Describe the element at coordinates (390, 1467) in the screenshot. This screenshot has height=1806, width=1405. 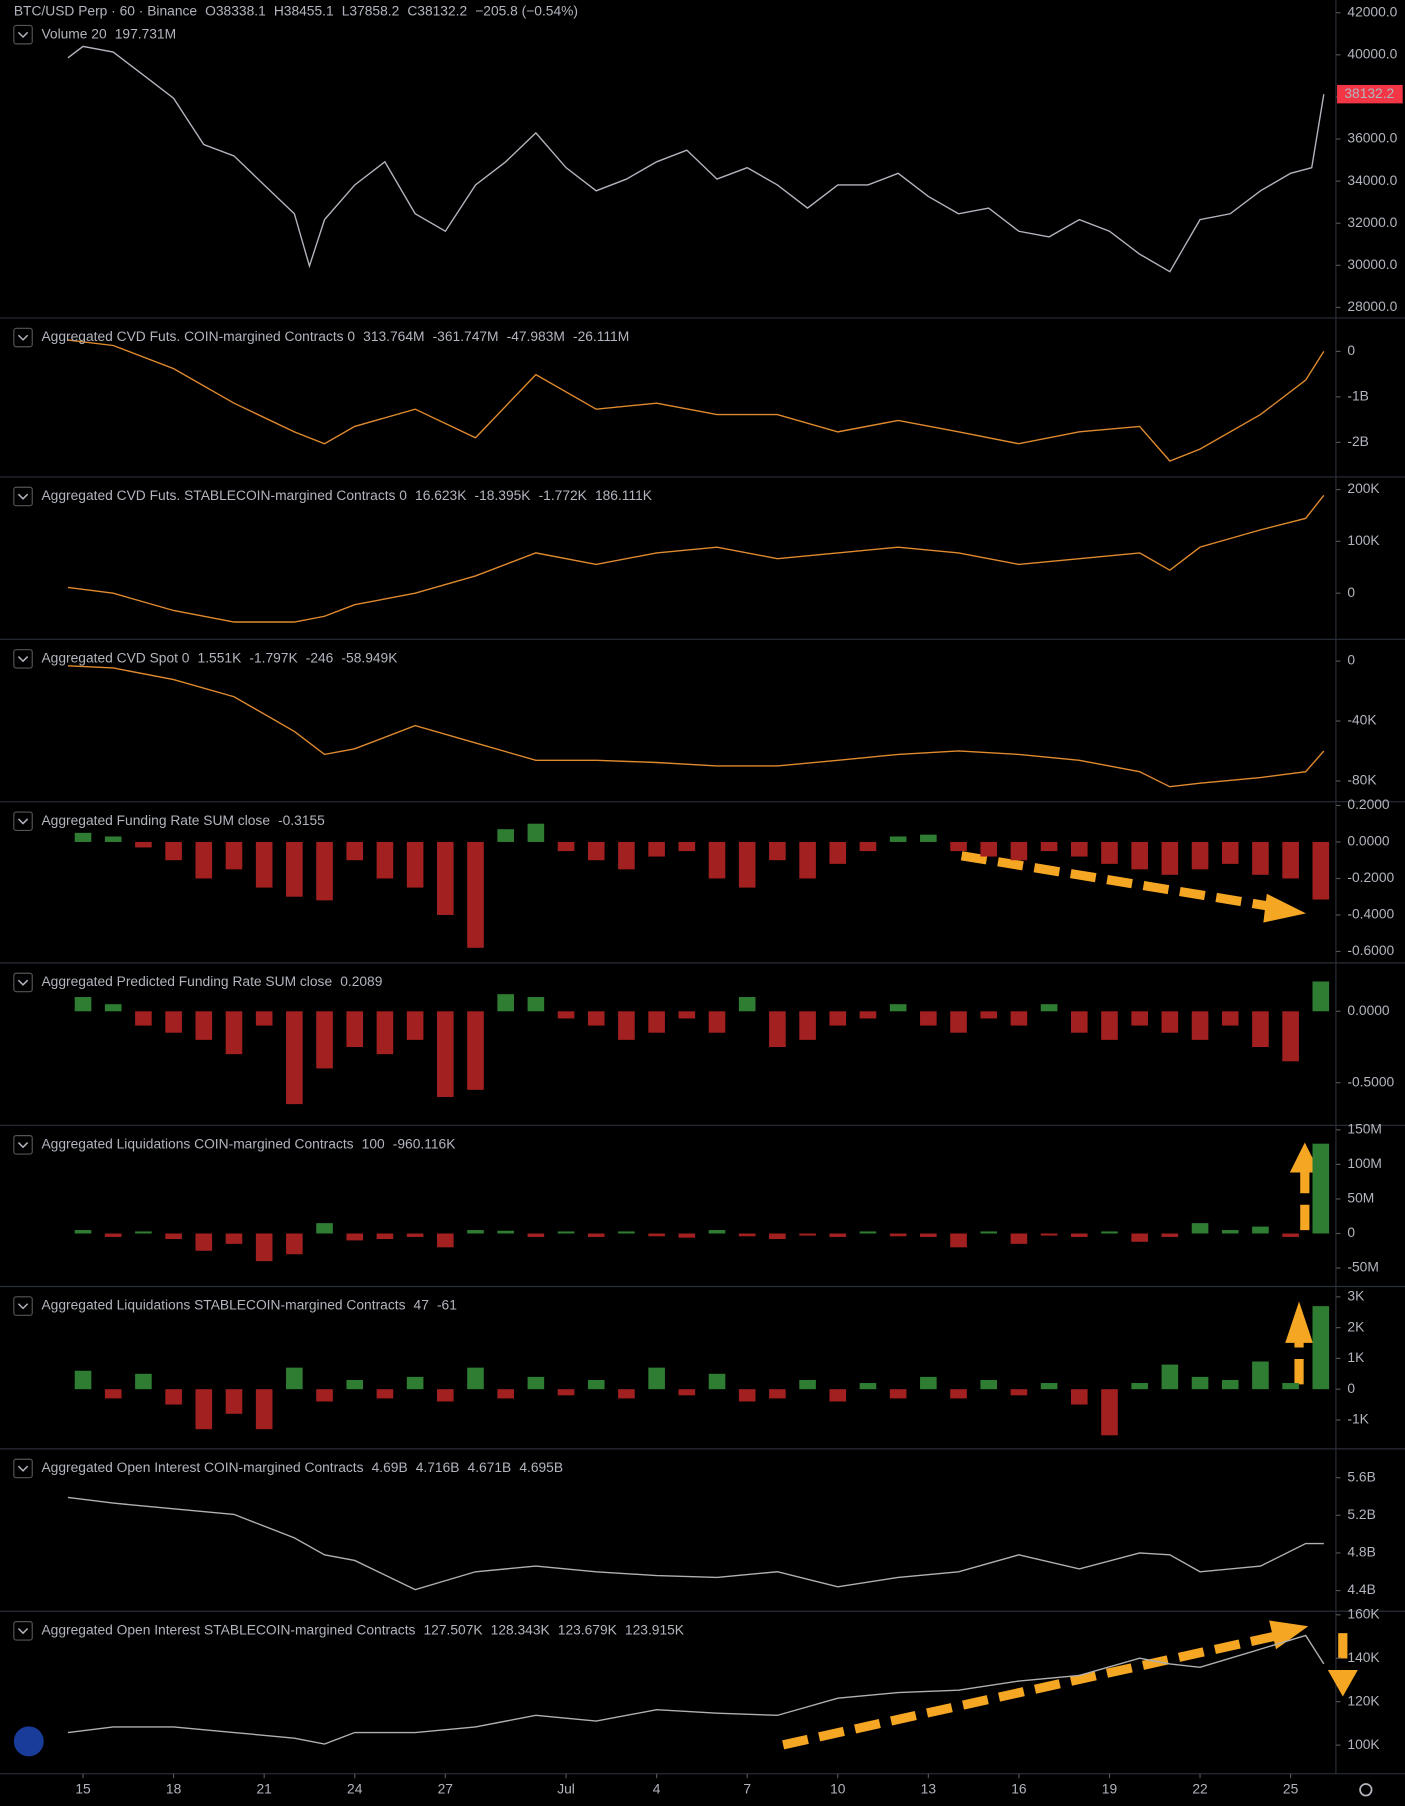
I see `legend-text: 4.69B` at that location.